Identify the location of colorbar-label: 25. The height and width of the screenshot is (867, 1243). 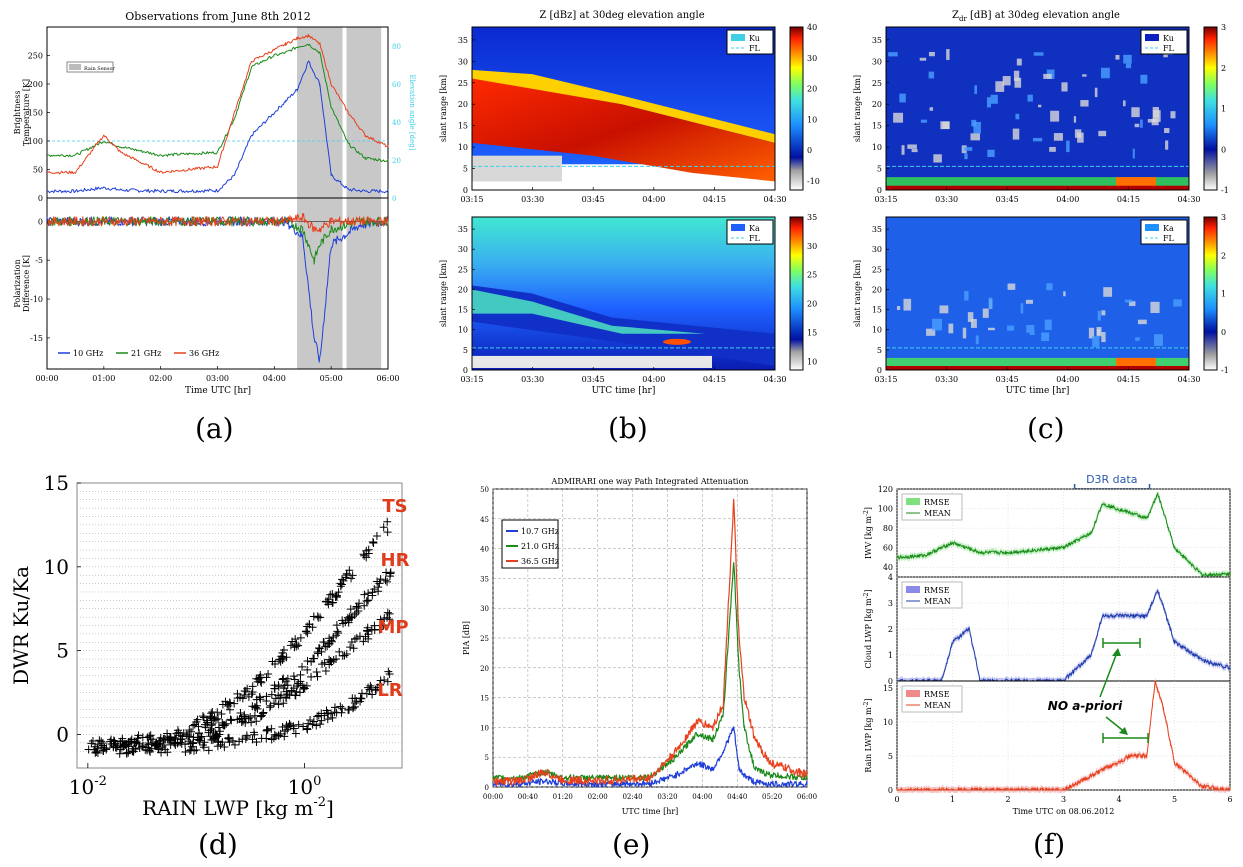
(812, 275).